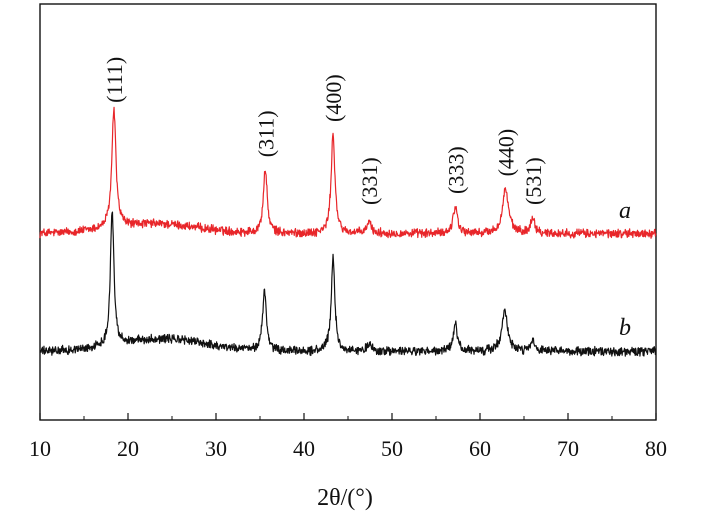  I want to click on peak-label: (311), so click(265, 133).